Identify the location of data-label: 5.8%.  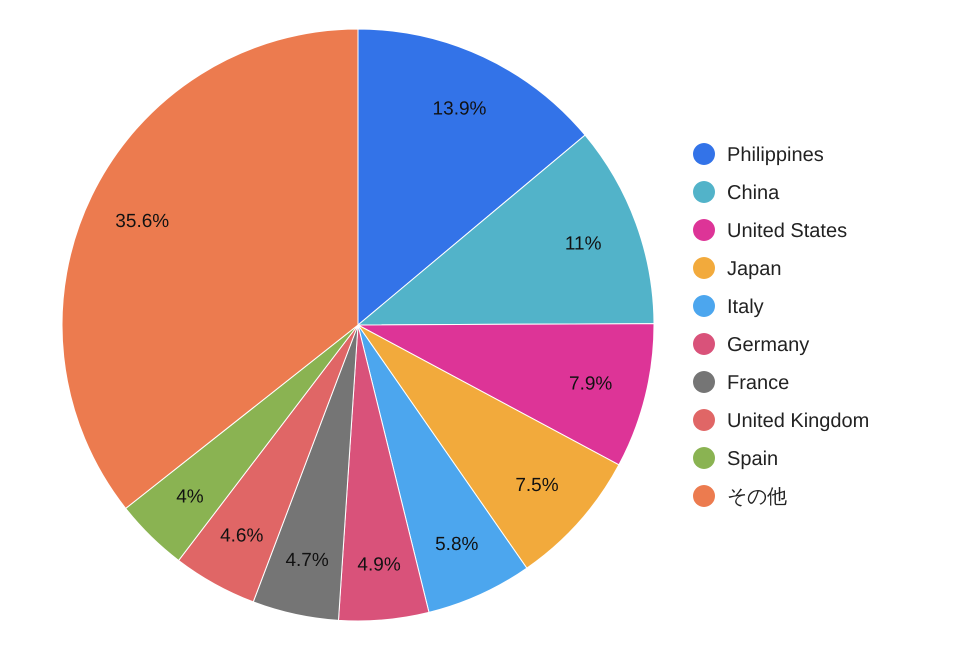
(457, 545).